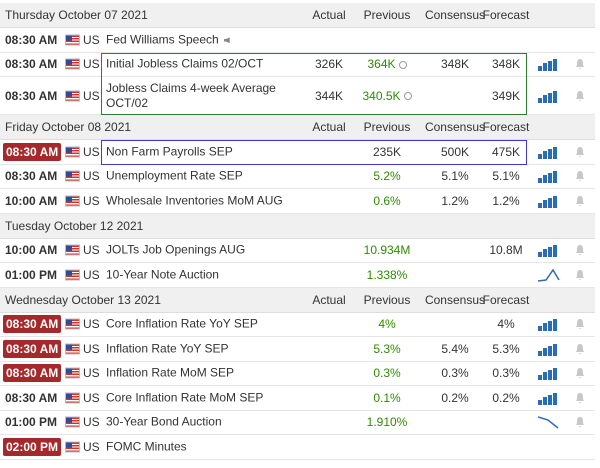  What do you see at coordinates (506, 95) in the screenshot?
I see `forecast-value: 349K` at bounding box center [506, 95].